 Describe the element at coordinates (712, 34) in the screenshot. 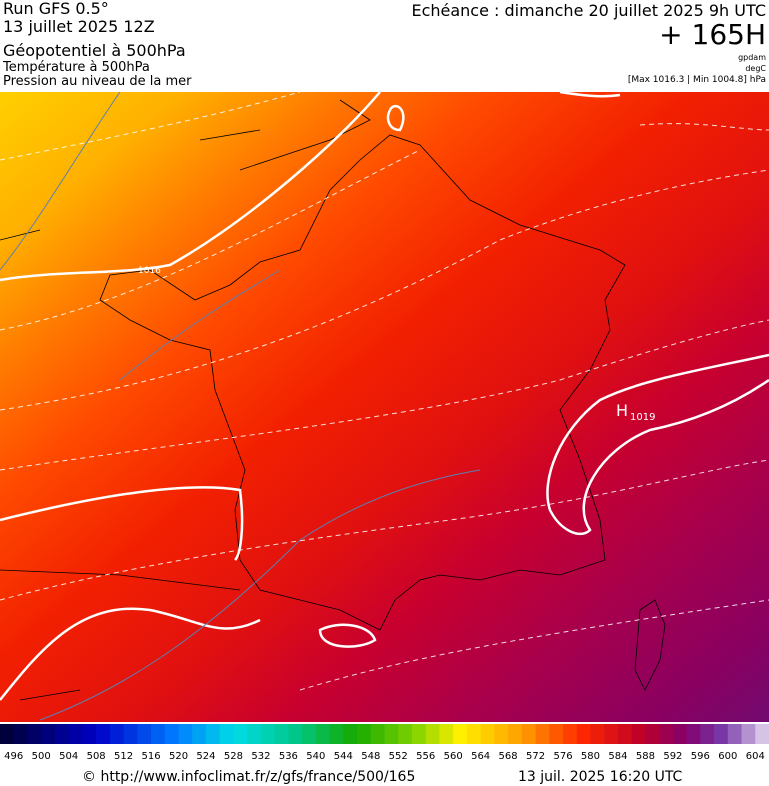

I see `header-lead: + 165H` at that location.